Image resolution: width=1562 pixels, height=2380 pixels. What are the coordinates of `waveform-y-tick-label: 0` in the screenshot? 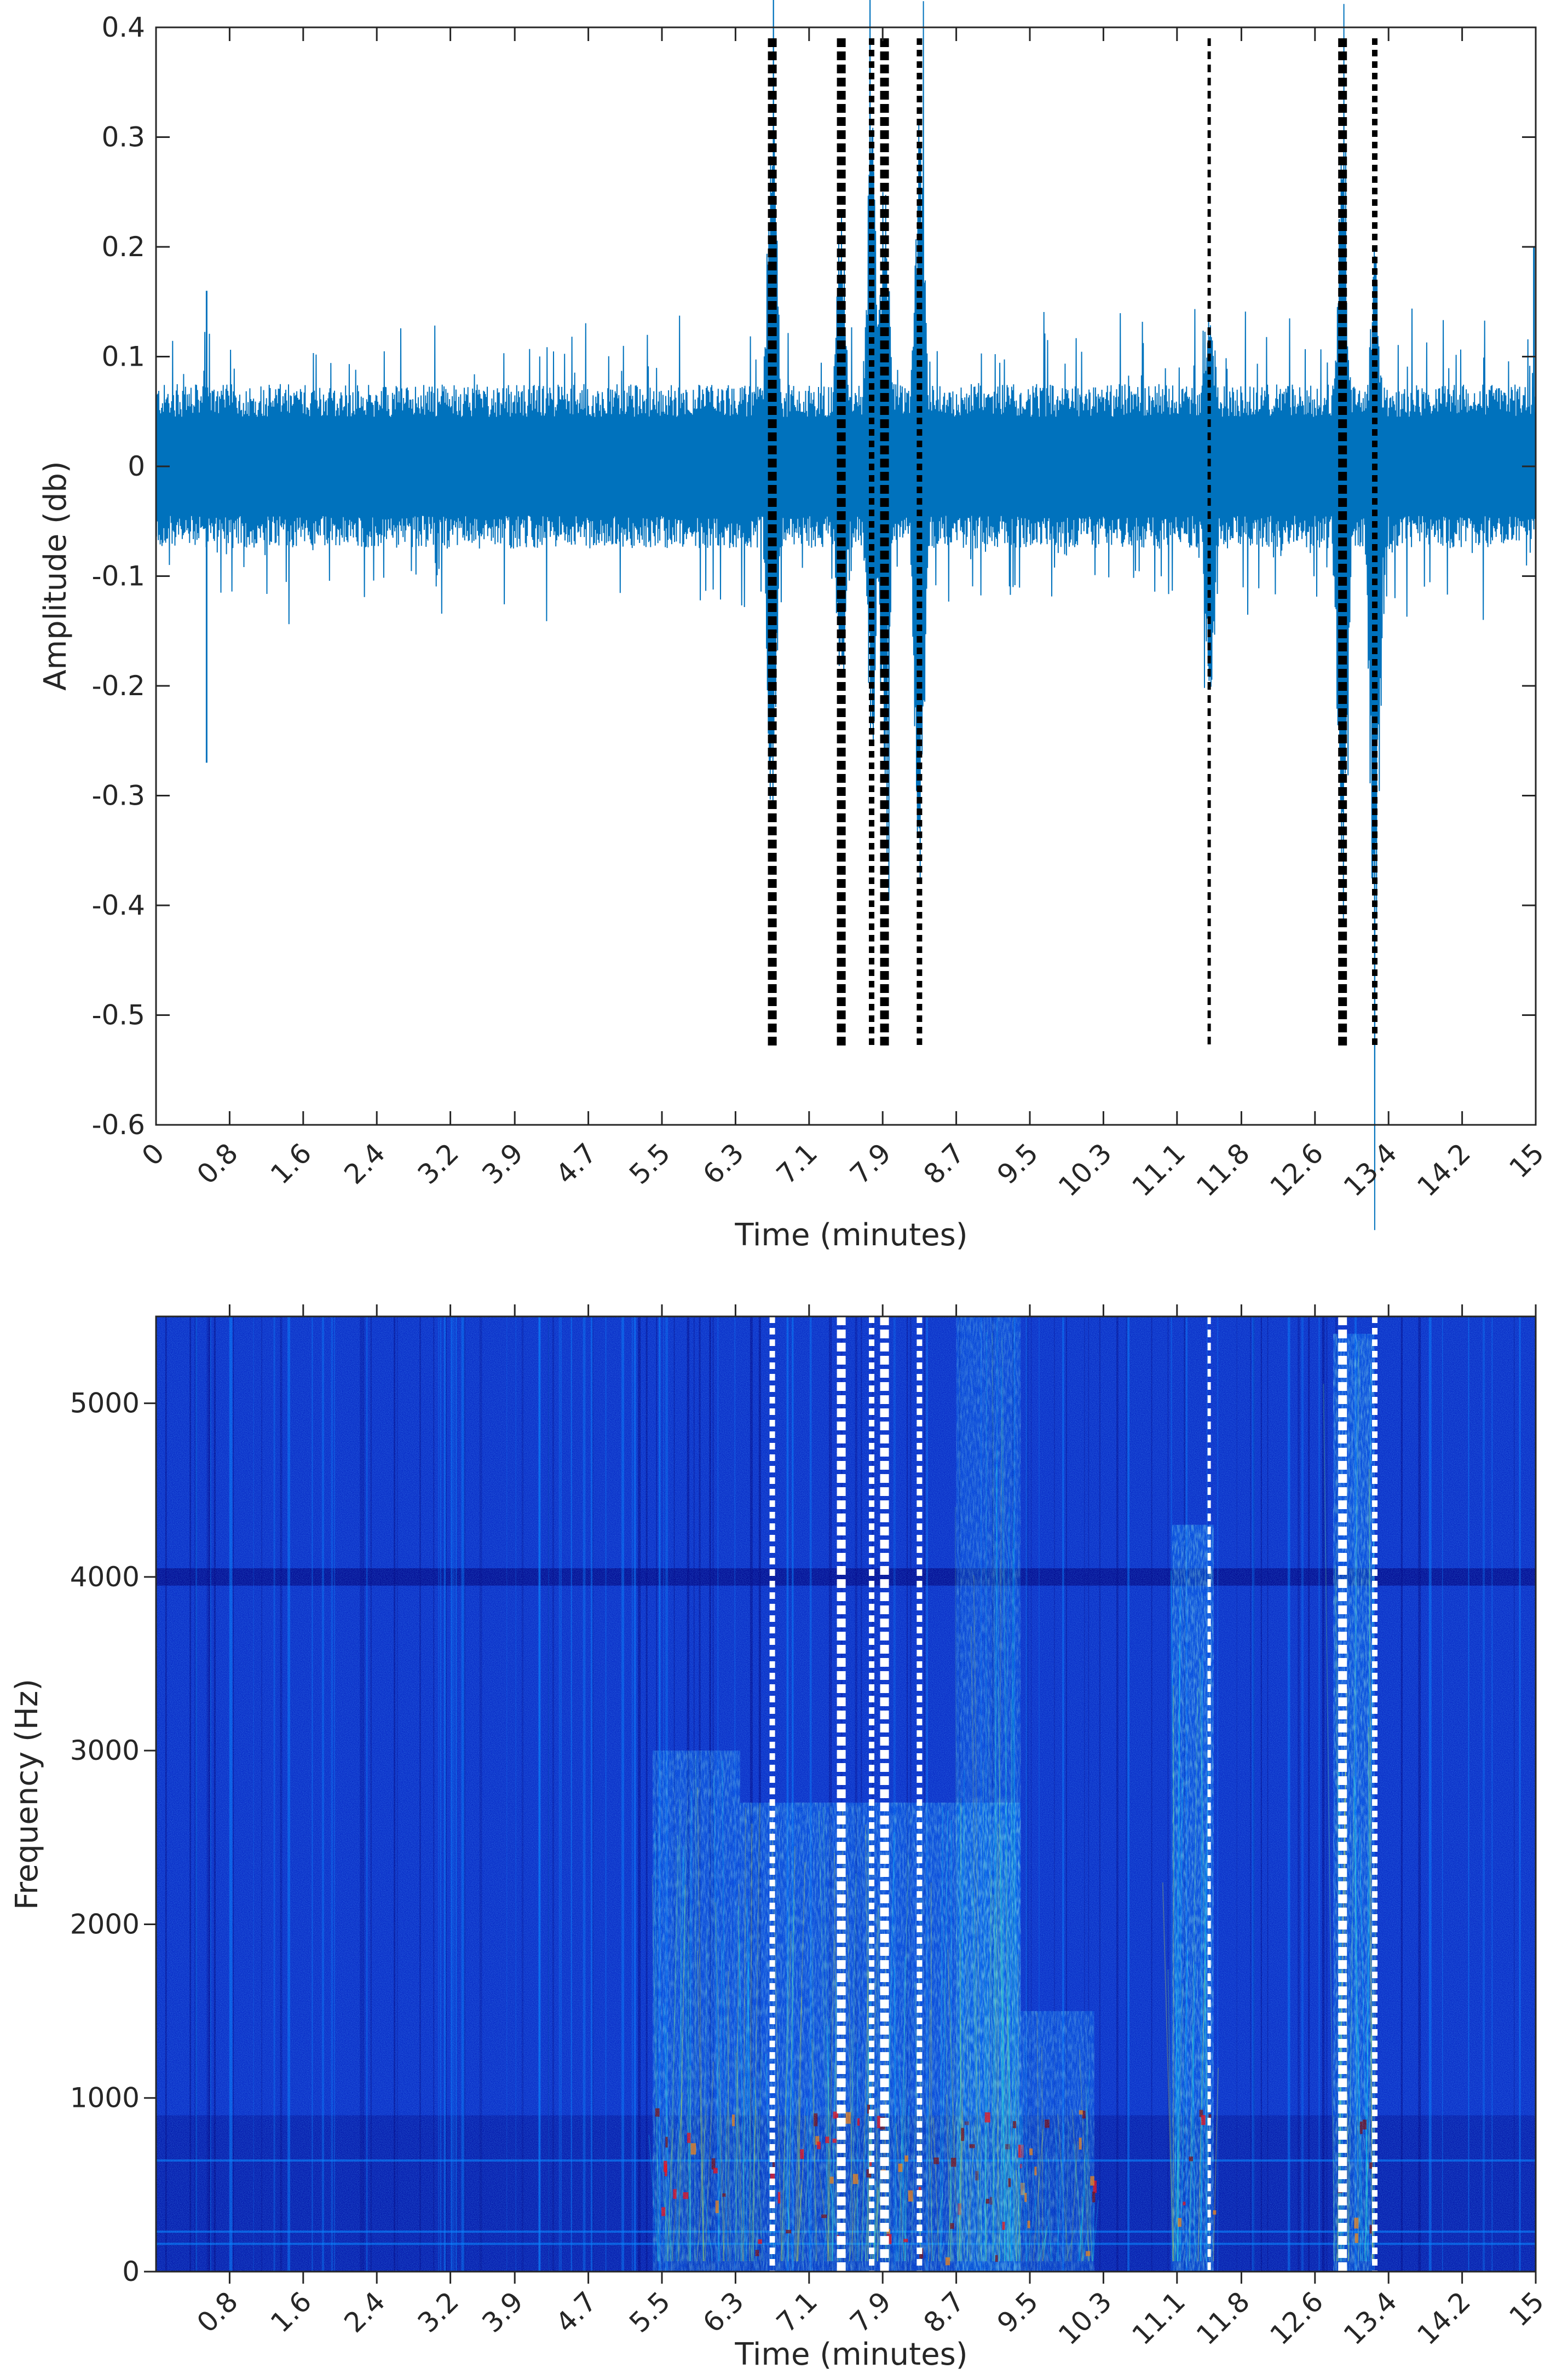 It's located at (136, 466).